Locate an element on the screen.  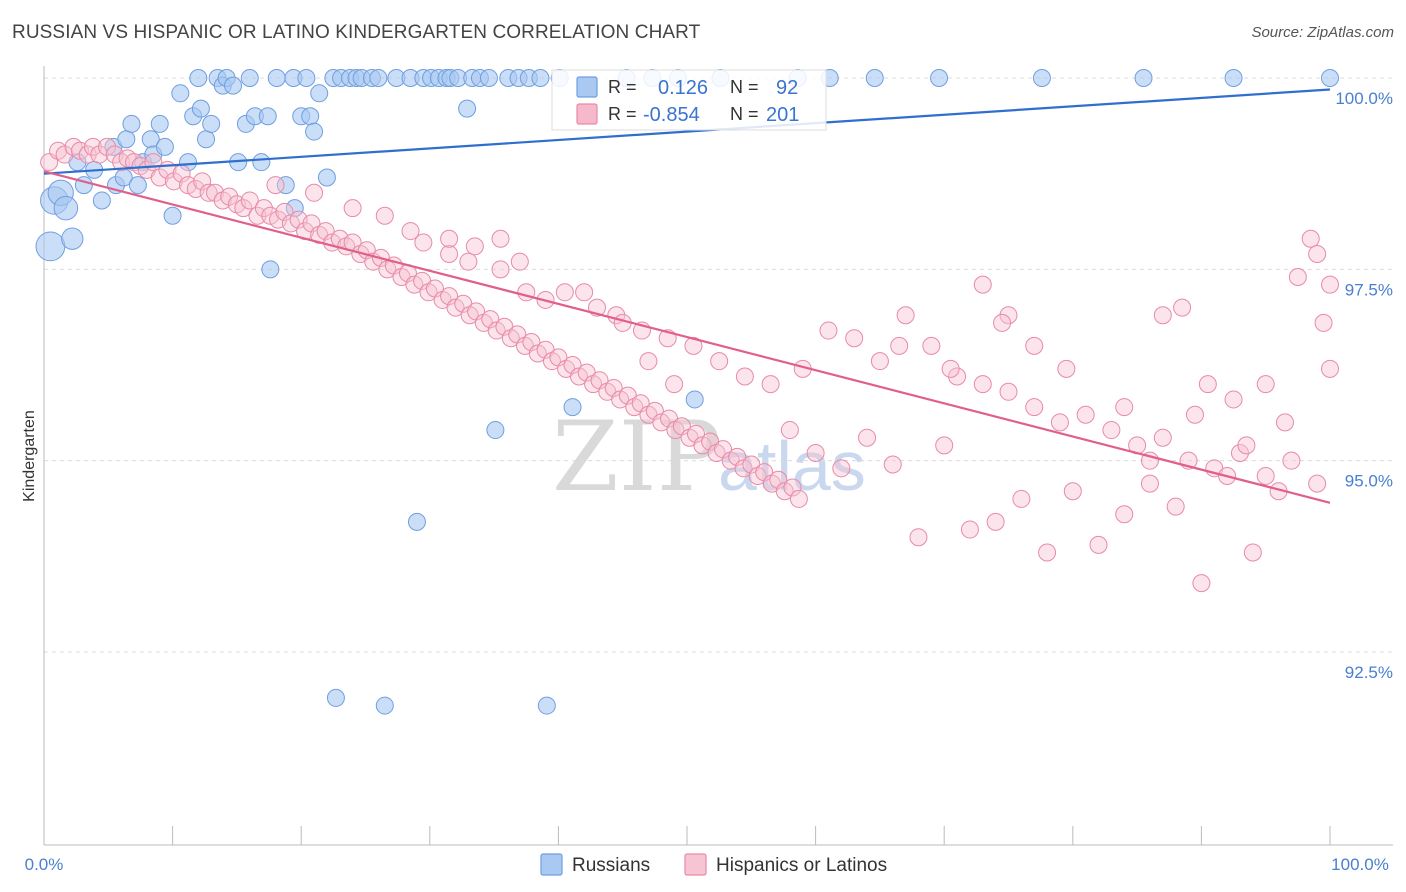
series-legend: Russians Hispanics or Latinos is located at coordinates (713, 864).